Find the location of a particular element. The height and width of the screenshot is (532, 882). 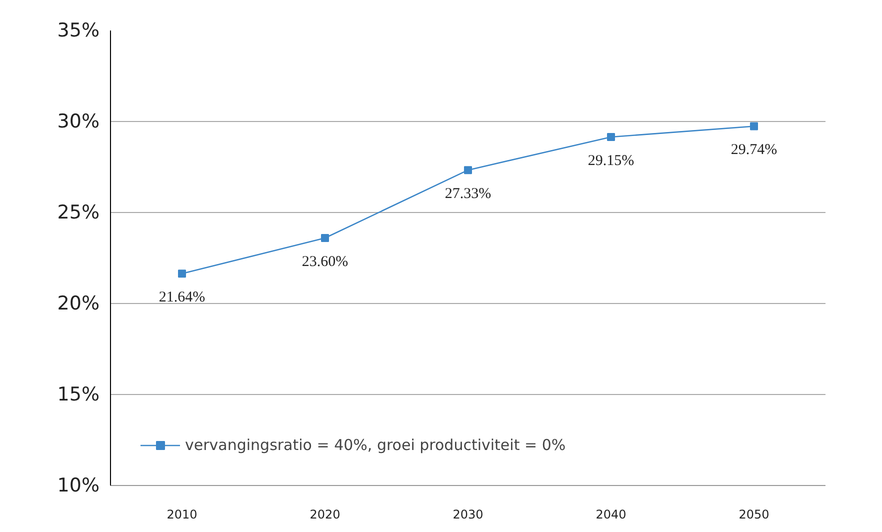

data-label: 21.64% is located at coordinates (182, 298).